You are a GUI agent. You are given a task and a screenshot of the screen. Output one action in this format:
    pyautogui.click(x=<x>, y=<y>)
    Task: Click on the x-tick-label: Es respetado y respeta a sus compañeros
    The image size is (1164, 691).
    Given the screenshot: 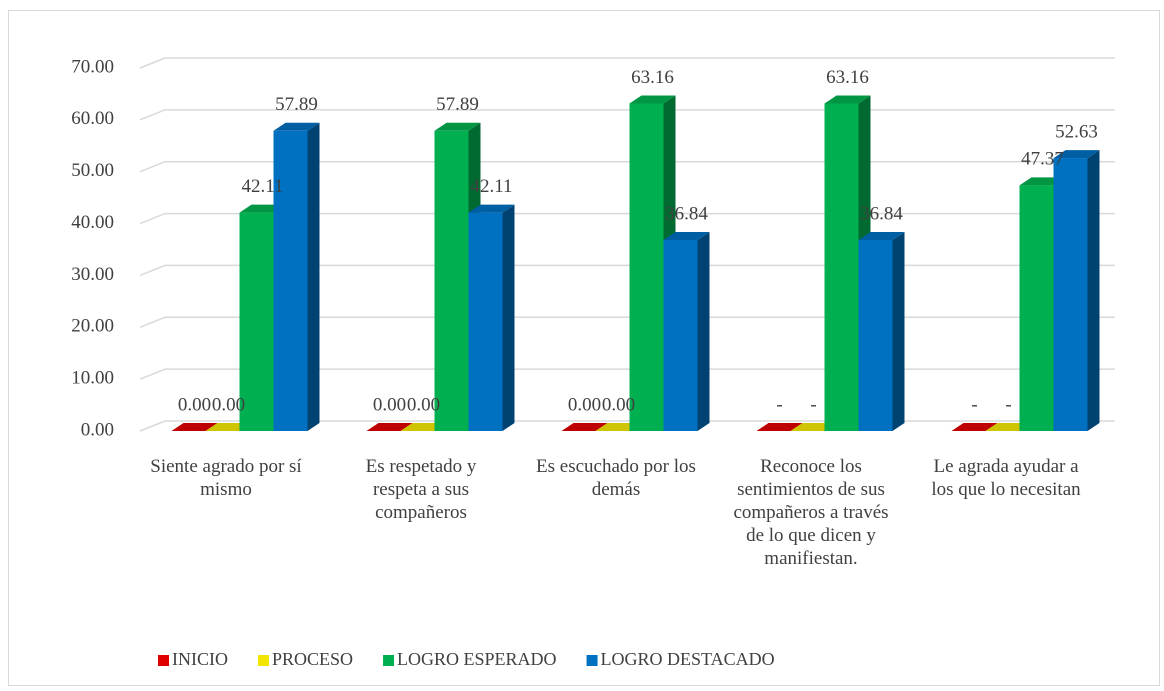 What is the action you would take?
    pyautogui.click(x=421, y=489)
    